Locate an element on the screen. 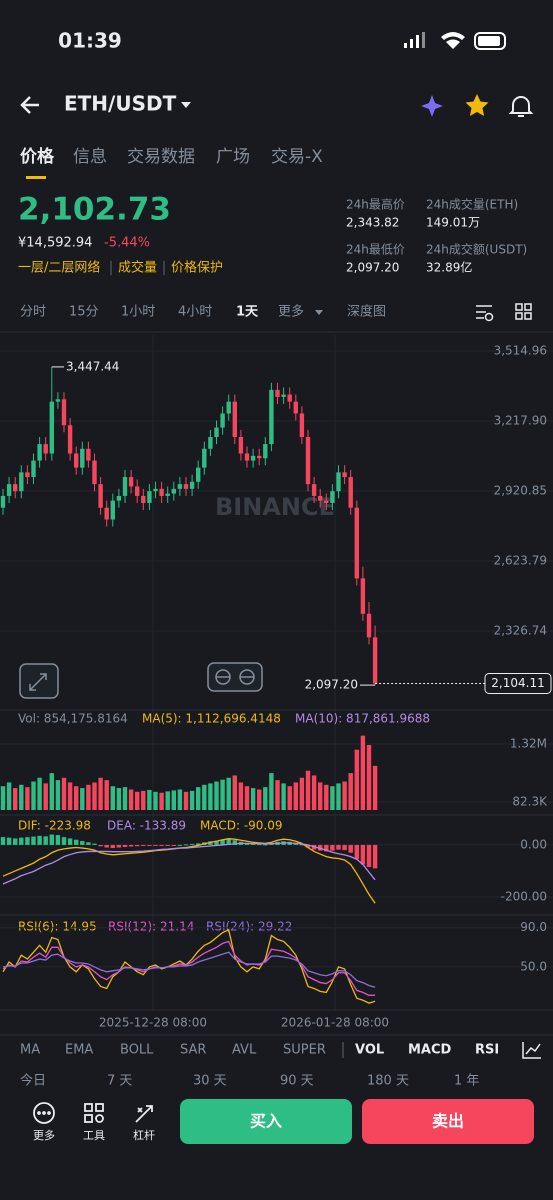 This screenshot has height=1200, width=553. indicator-tab: AVL is located at coordinates (244, 1050).